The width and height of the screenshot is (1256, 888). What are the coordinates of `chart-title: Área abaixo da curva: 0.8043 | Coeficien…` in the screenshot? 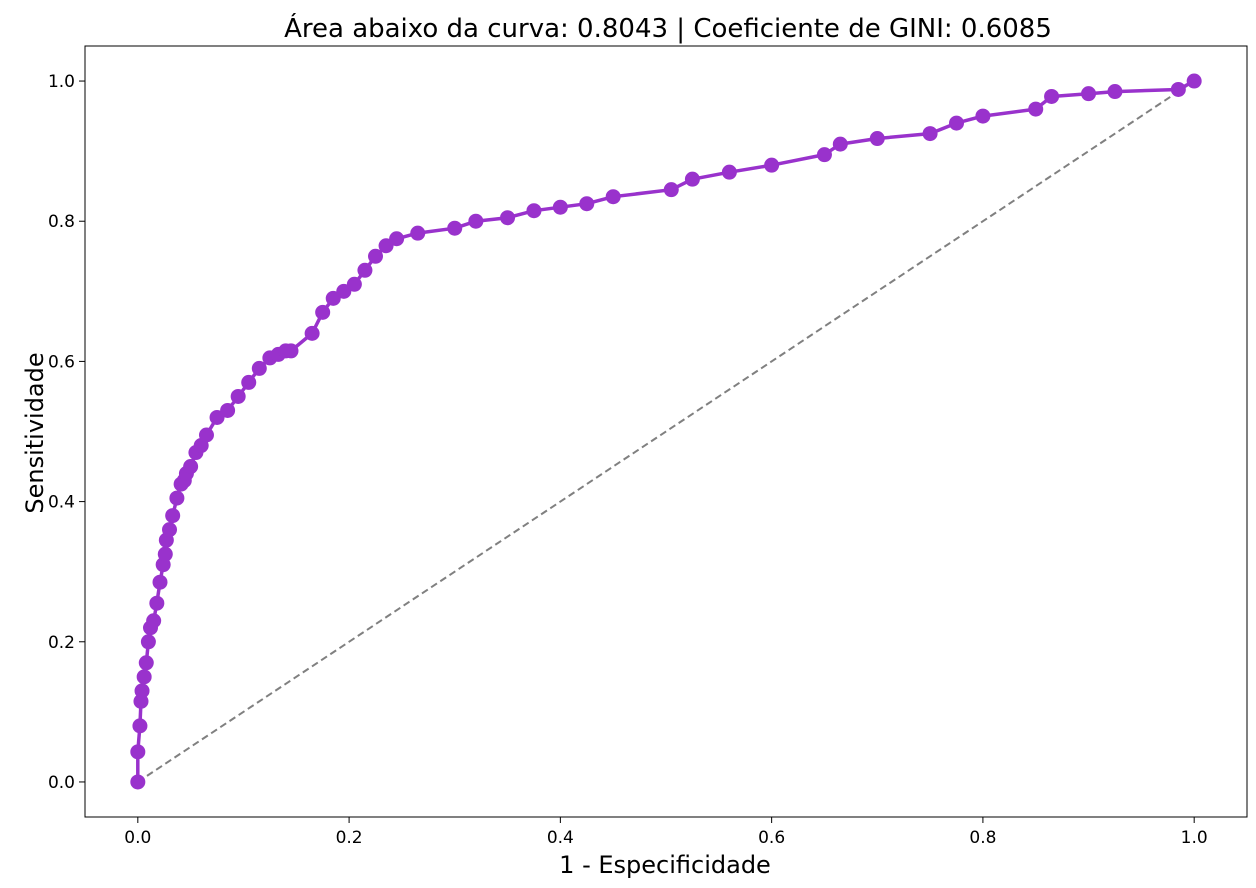 It's located at (668, 28).